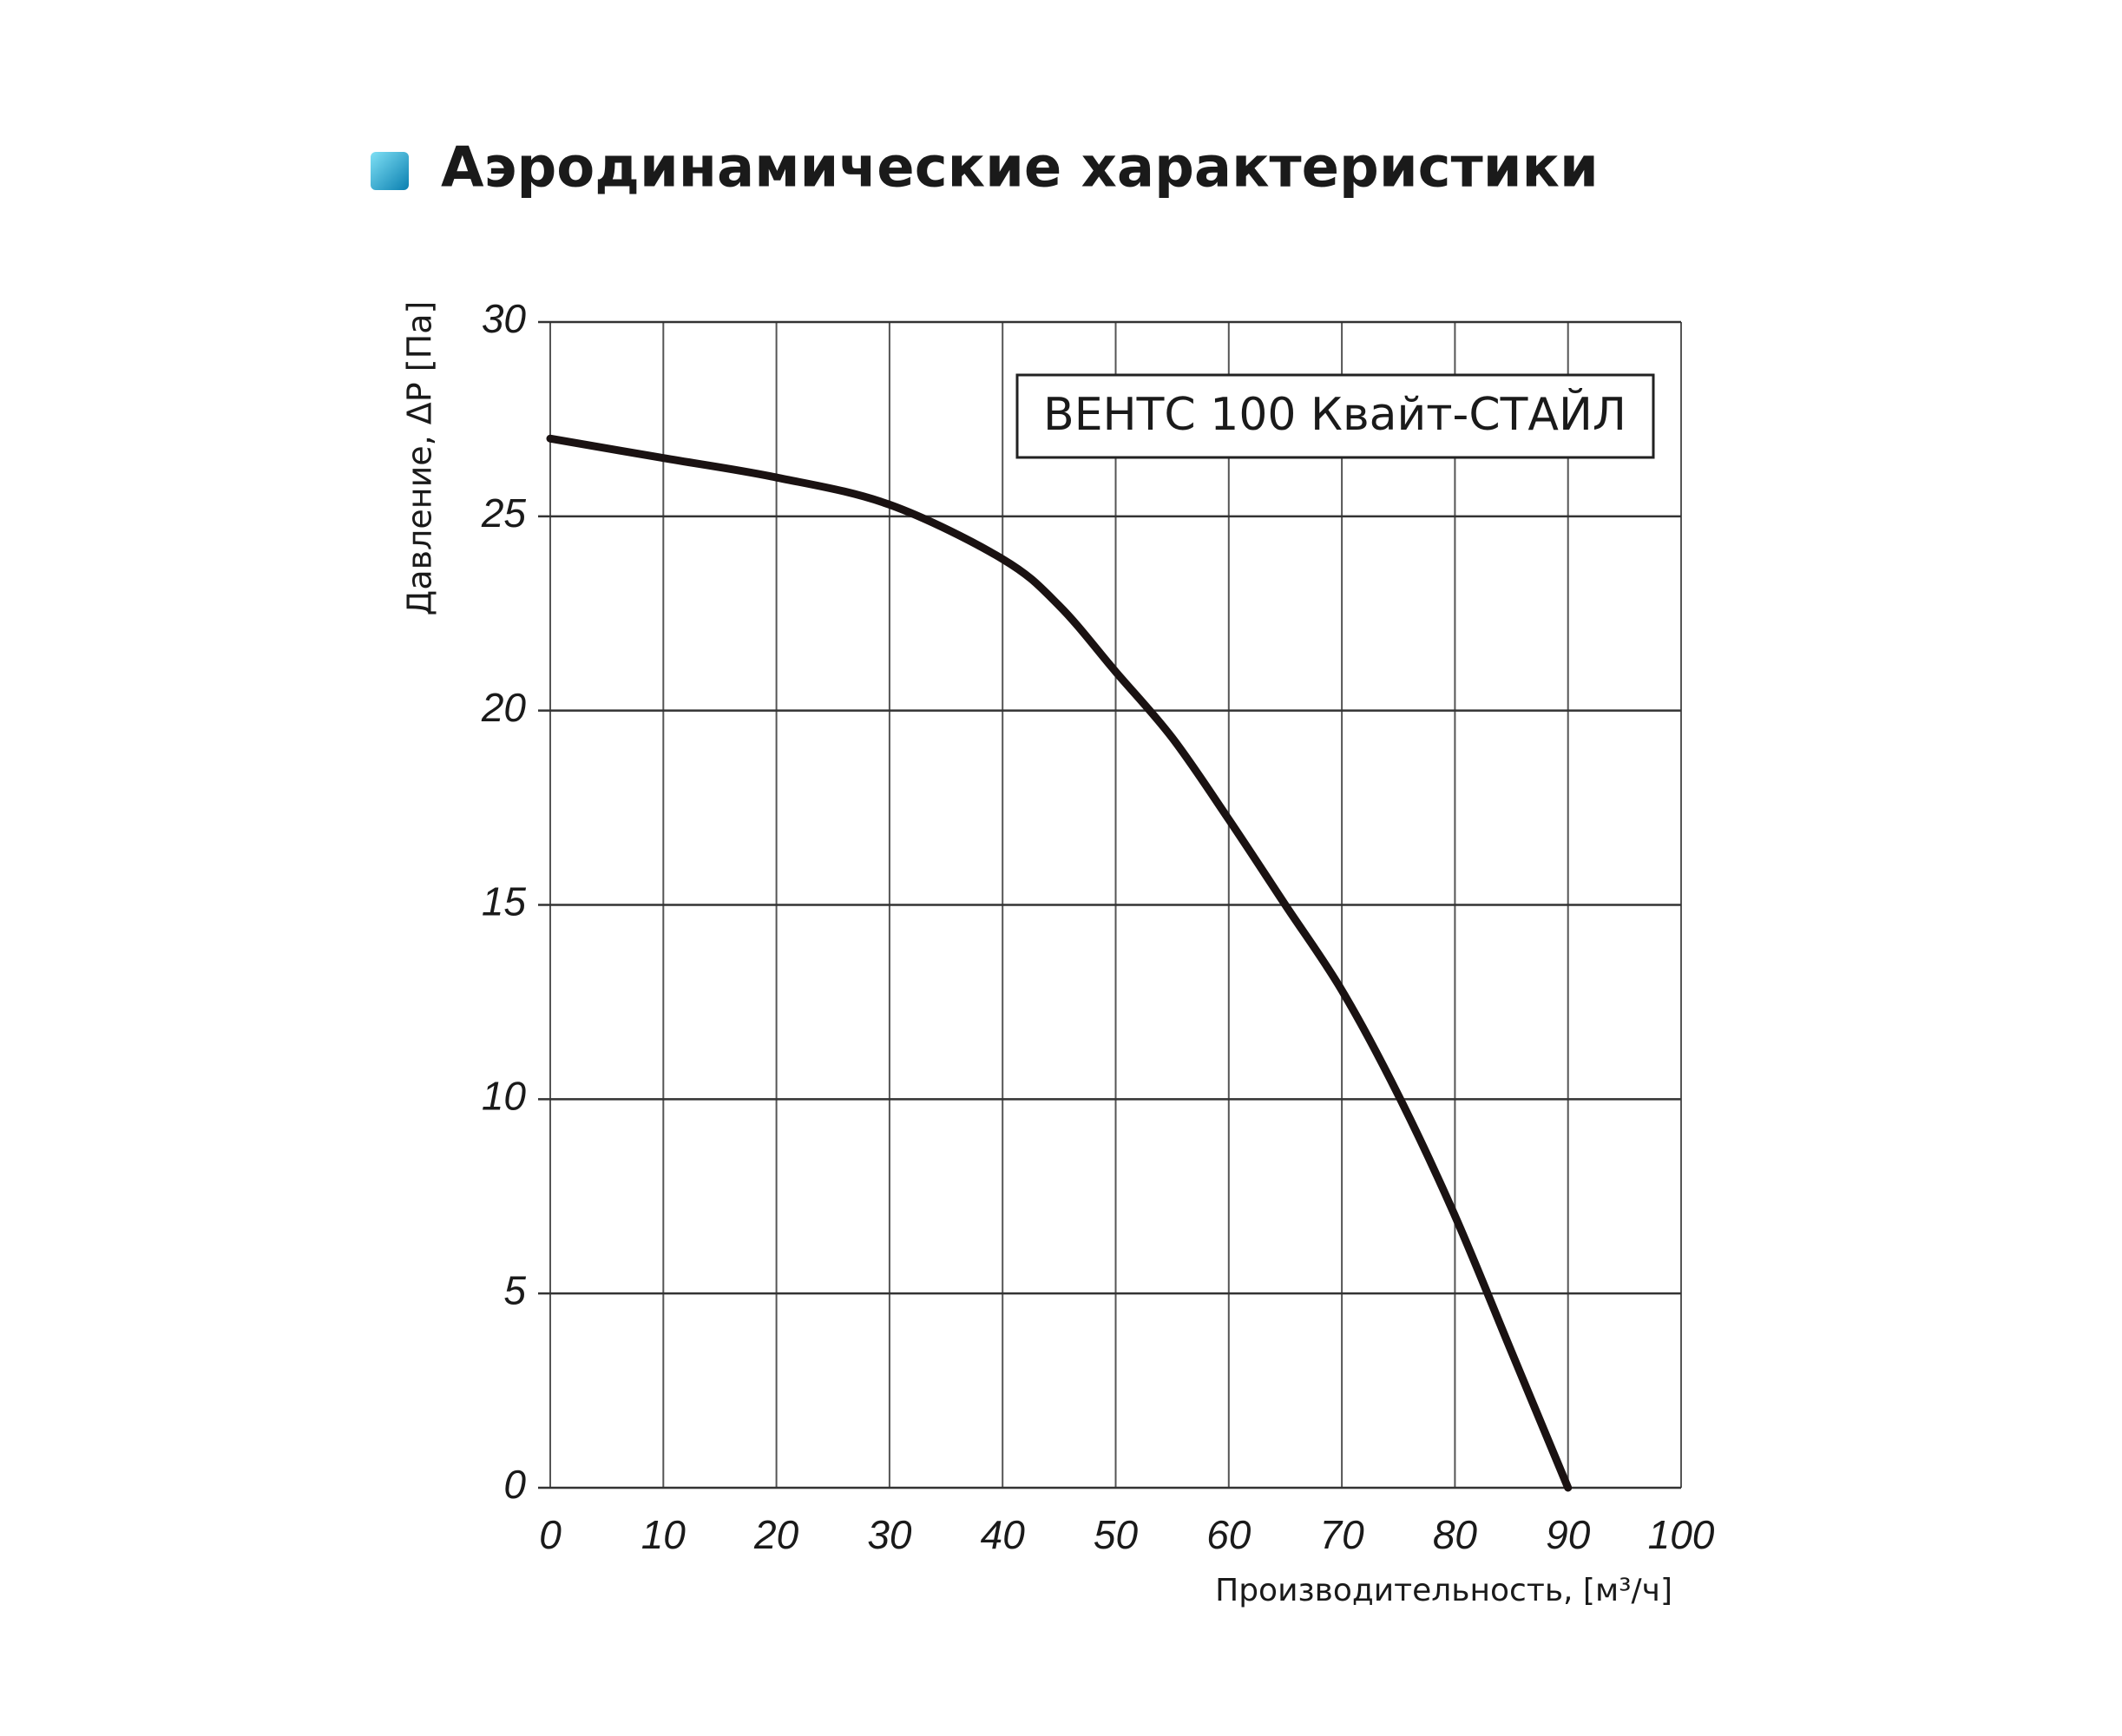  What do you see at coordinates (1568, 1534) in the screenshot?
I see `x-tick-label: 90` at bounding box center [1568, 1534].